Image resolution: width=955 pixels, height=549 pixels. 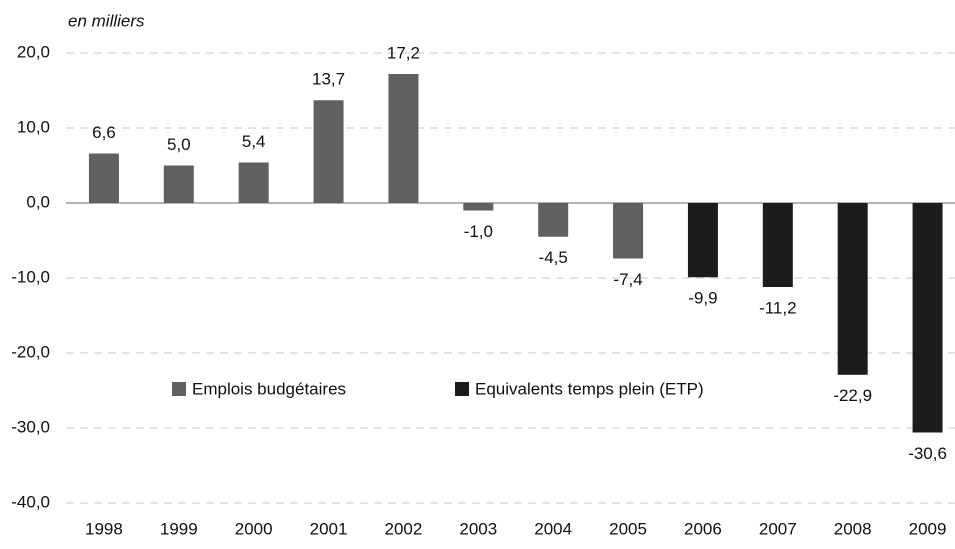 I want to click on legend-label: Emplois budgétaires, so click(x=269, y=388).